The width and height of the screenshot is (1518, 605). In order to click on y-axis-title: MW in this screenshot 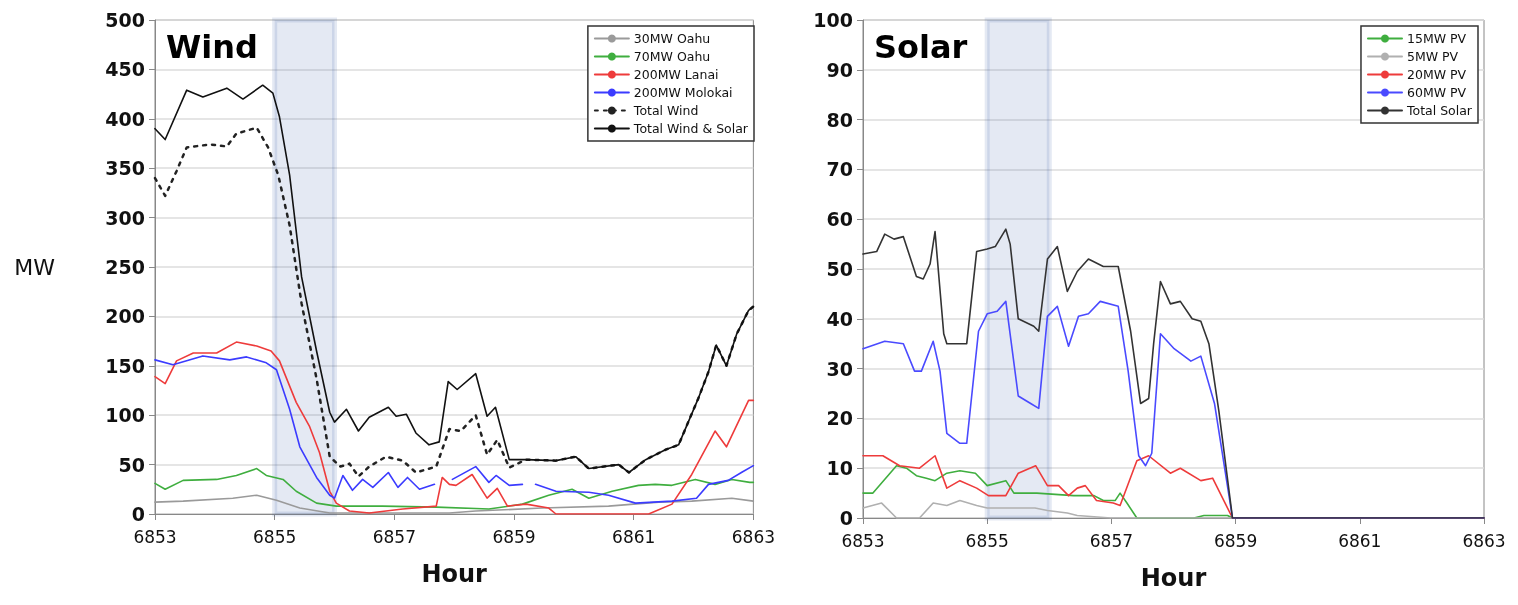, I will do `click(35, 267)`.